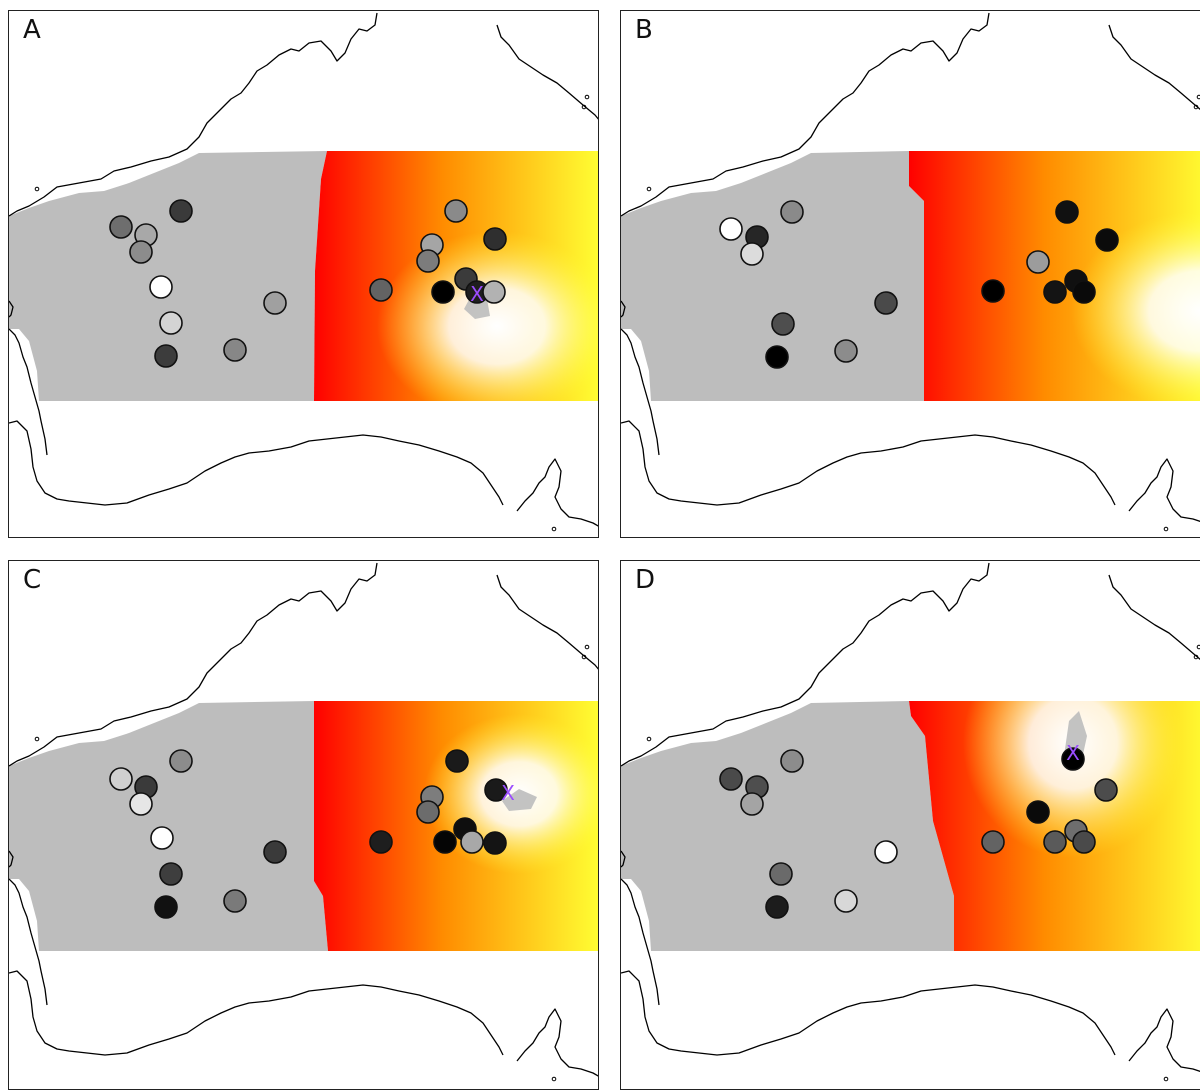 The image size is (1200, 1090). Describe the element at coordinates (645, 580) in the screenshot. I see `panel-label: D` at that location.